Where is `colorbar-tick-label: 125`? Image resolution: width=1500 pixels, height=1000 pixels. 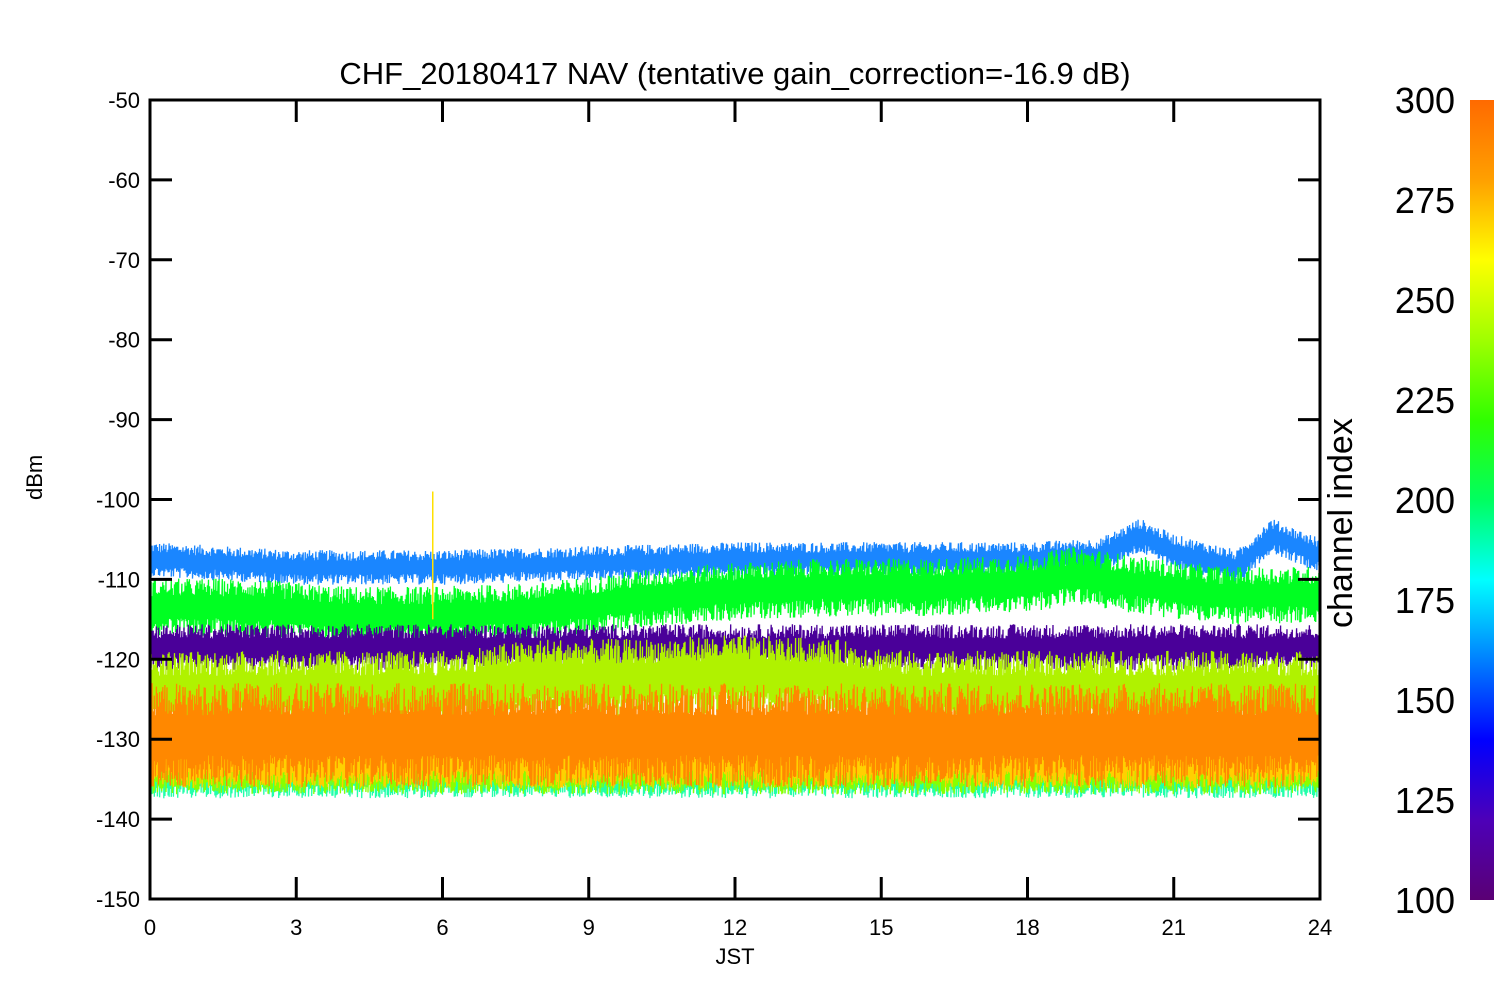
colorbar-tick-label: 125 is located at coordinates (1425, 800).